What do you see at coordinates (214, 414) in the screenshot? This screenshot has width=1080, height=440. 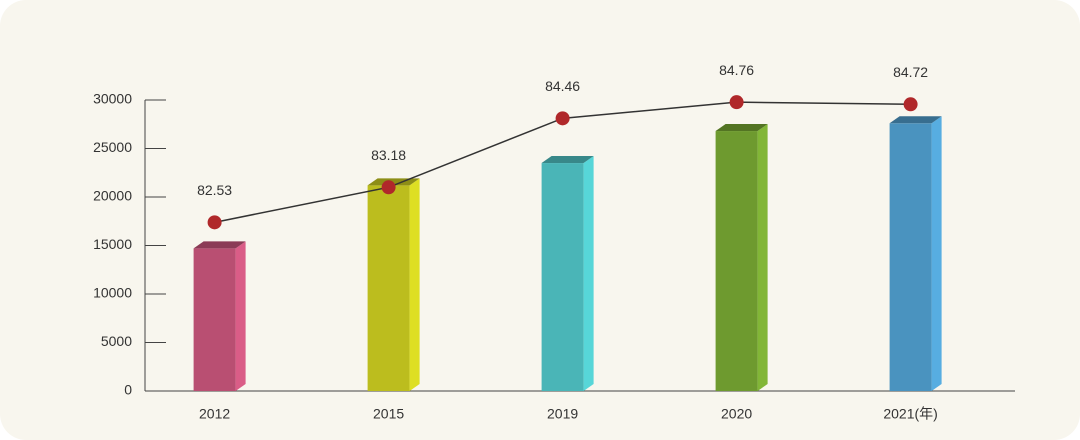 I see `x-tick-label: 2012` at bounding box center [214, 414].